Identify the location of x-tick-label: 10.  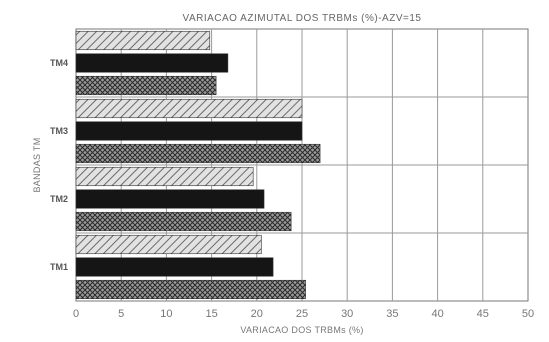
(166, 314).